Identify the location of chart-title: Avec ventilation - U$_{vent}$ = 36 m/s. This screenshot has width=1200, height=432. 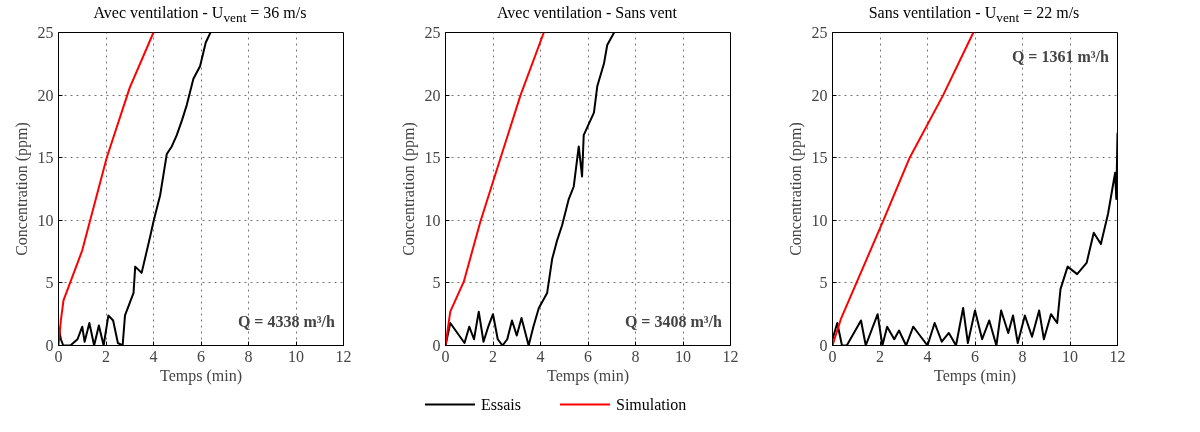
(200, 15).